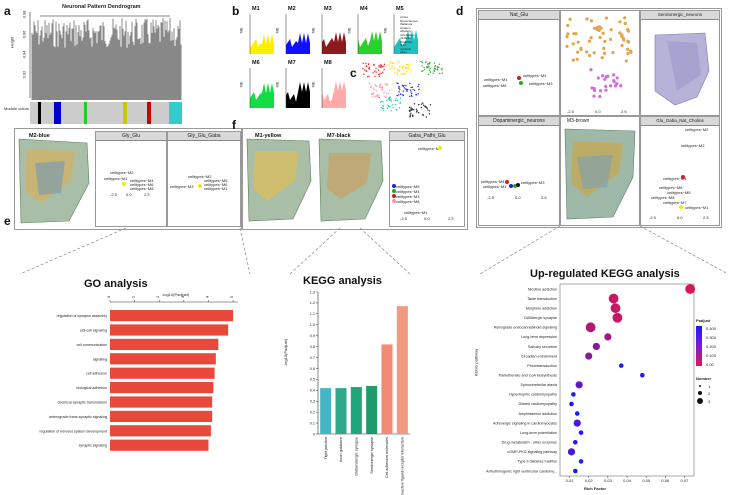  Describe the element at coordinates (699, 346) in the screenshot. I see `padj-colorbar` at that location.